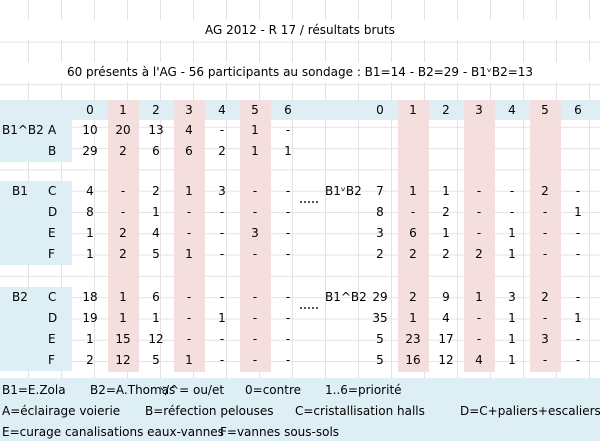 This screenshot has width=600, height=441. Describe the element at coordinates (192, 390) in the screenshot. I see `legend-item: ᵛ/^= ou/et` at that location.